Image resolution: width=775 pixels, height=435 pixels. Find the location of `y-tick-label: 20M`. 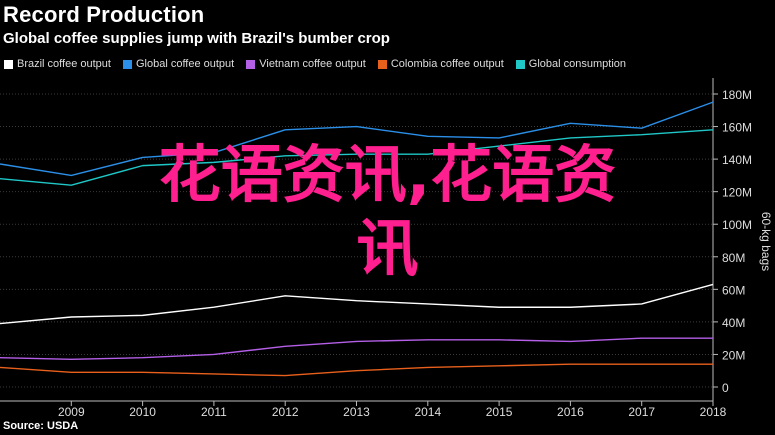

y-tick-label: 20M is located at coordinates (733, 355).